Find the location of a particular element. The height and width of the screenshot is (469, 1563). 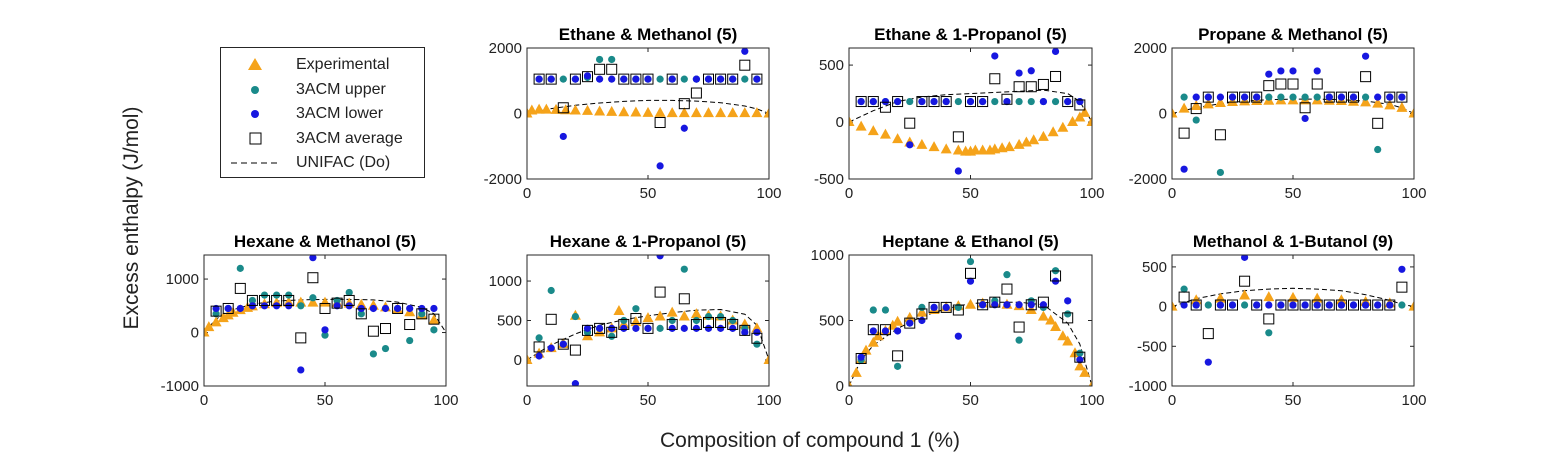

subplot-title: Heptane & Ethanol (5) is located at coordinates (970, 241).